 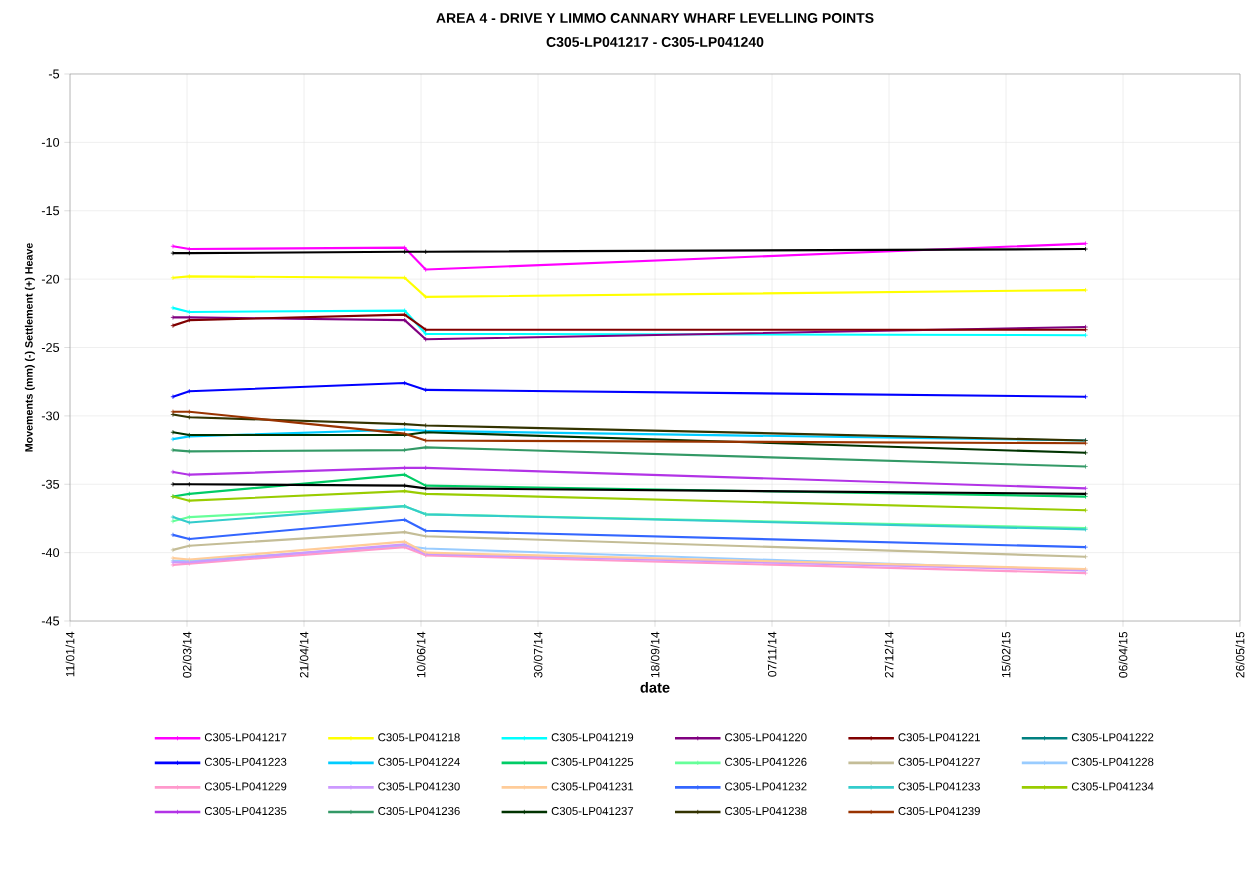 What do you see at coordinates (50, 553) in the screenshot?
I see `y-tick-label: -40` at bounding box center [50, 553].